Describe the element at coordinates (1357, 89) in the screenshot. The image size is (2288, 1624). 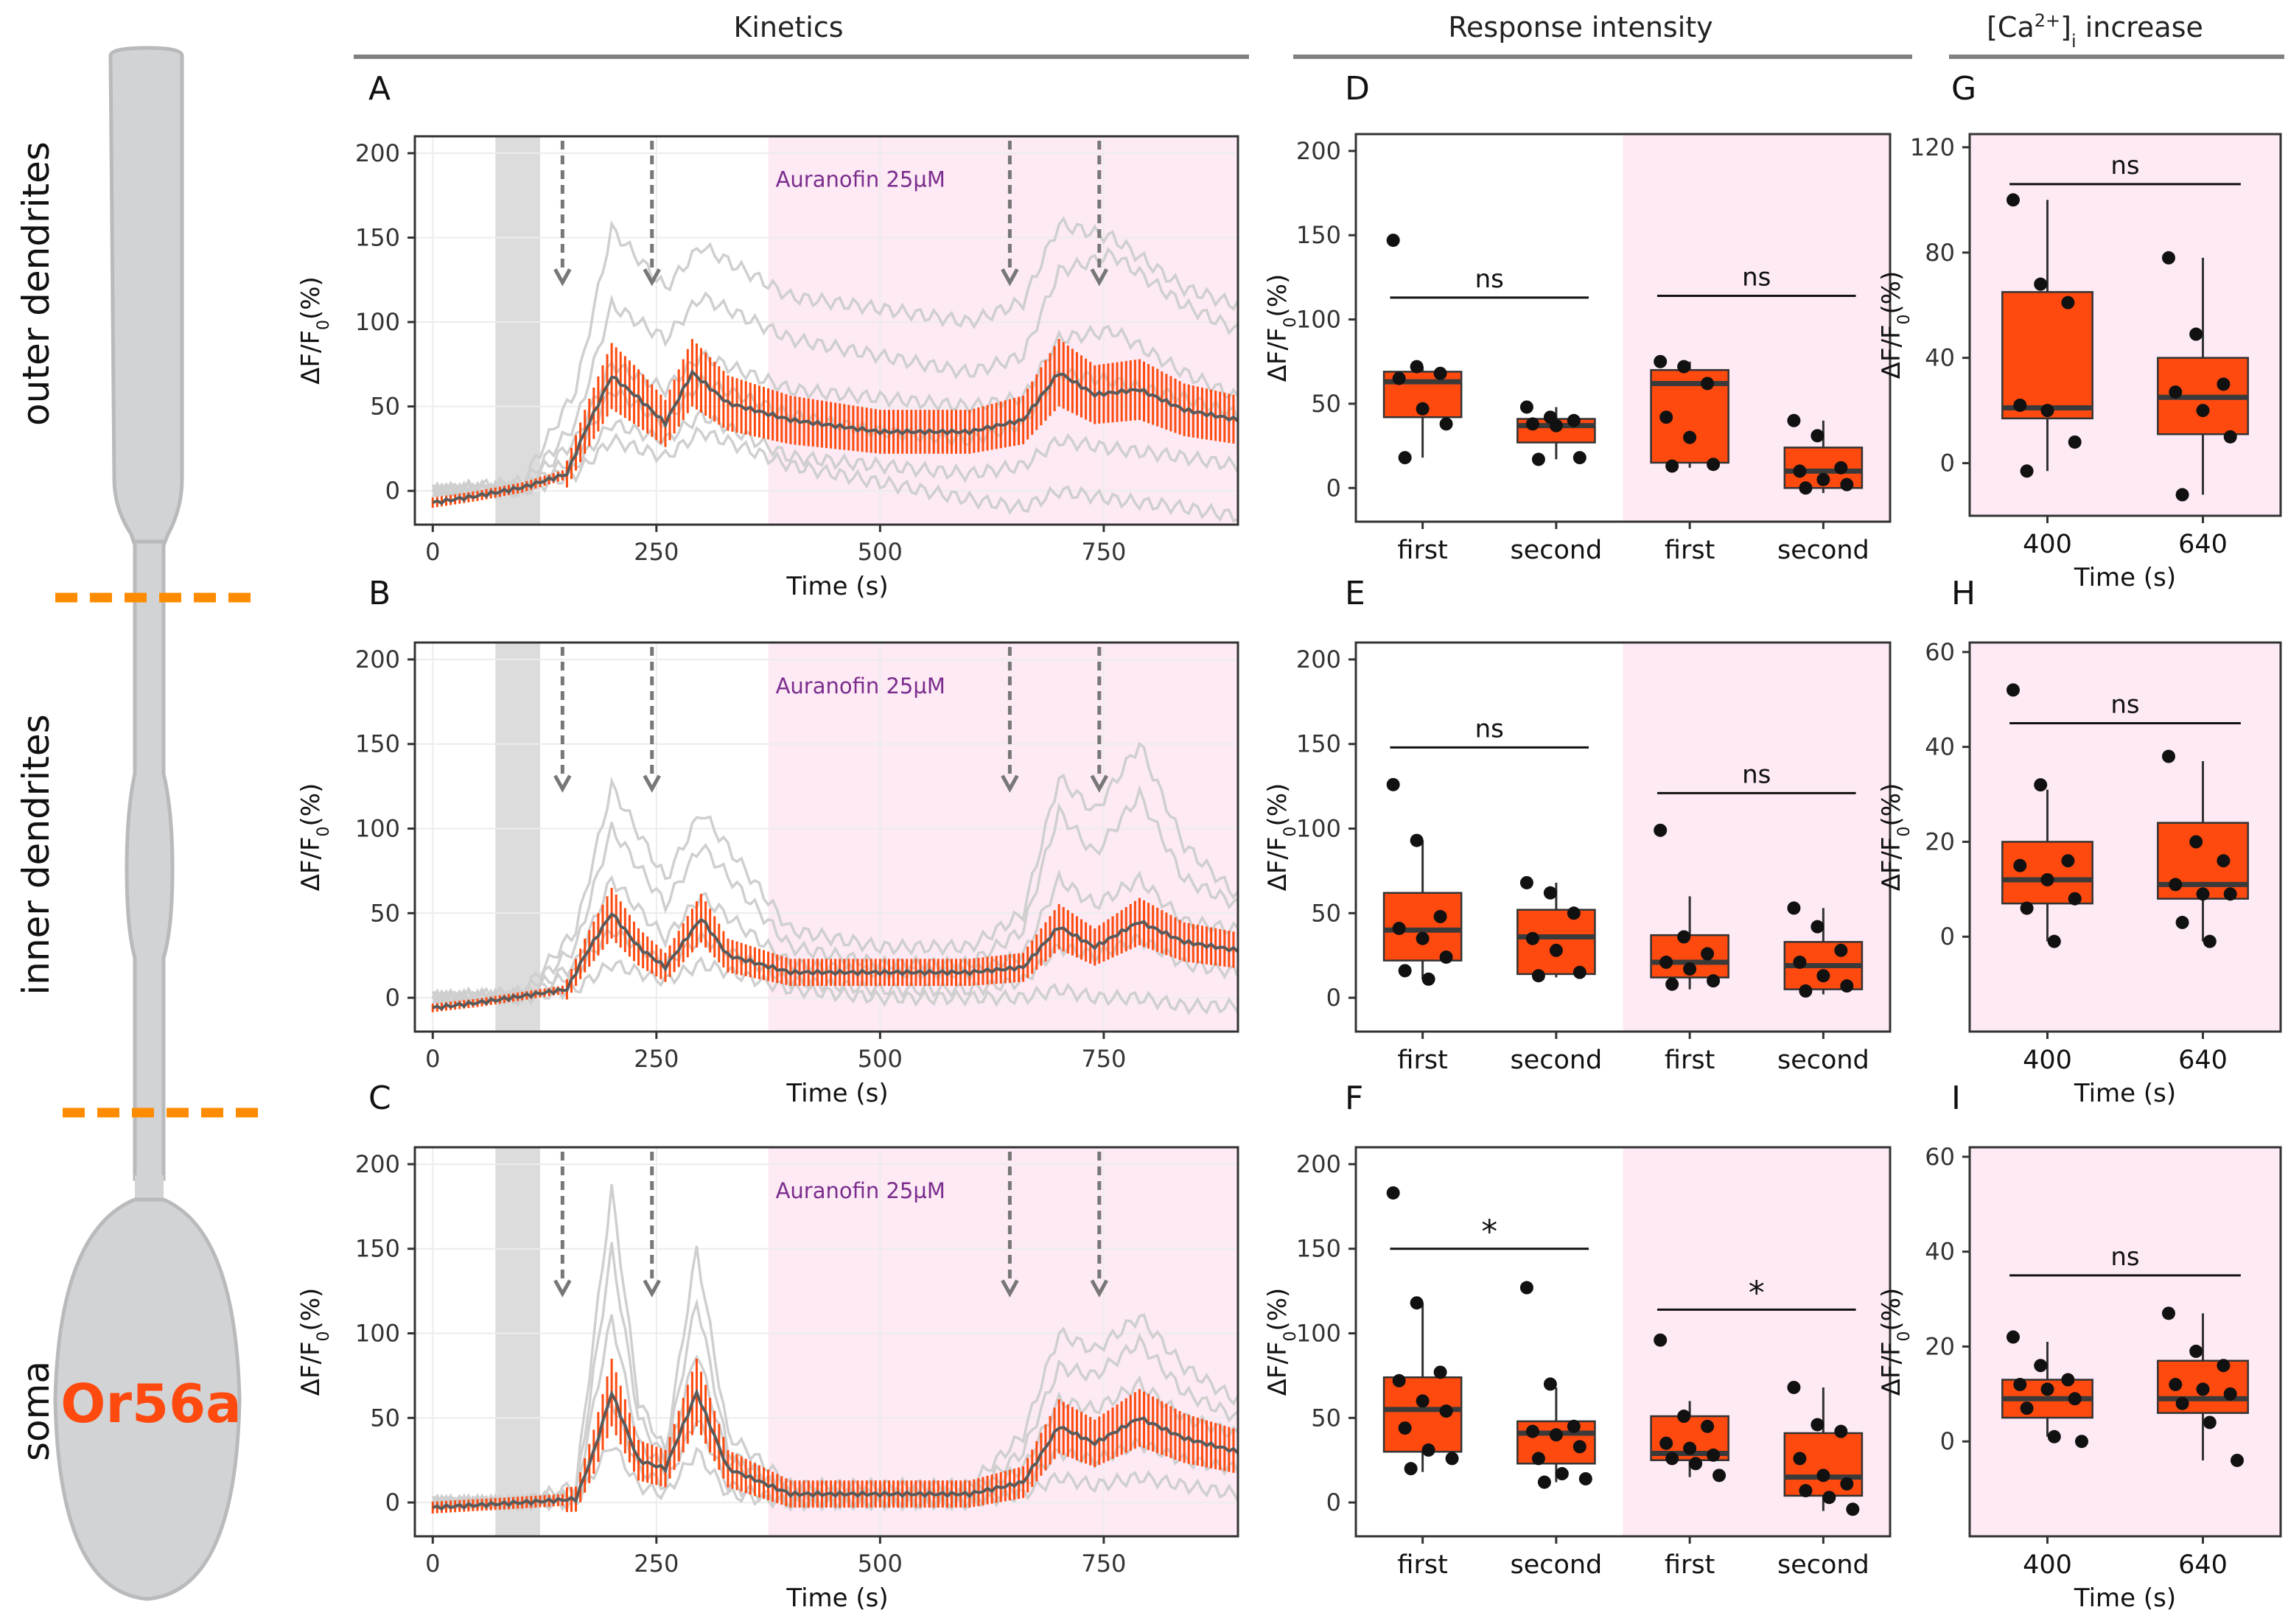
I see `panel-letter: D` at that location.